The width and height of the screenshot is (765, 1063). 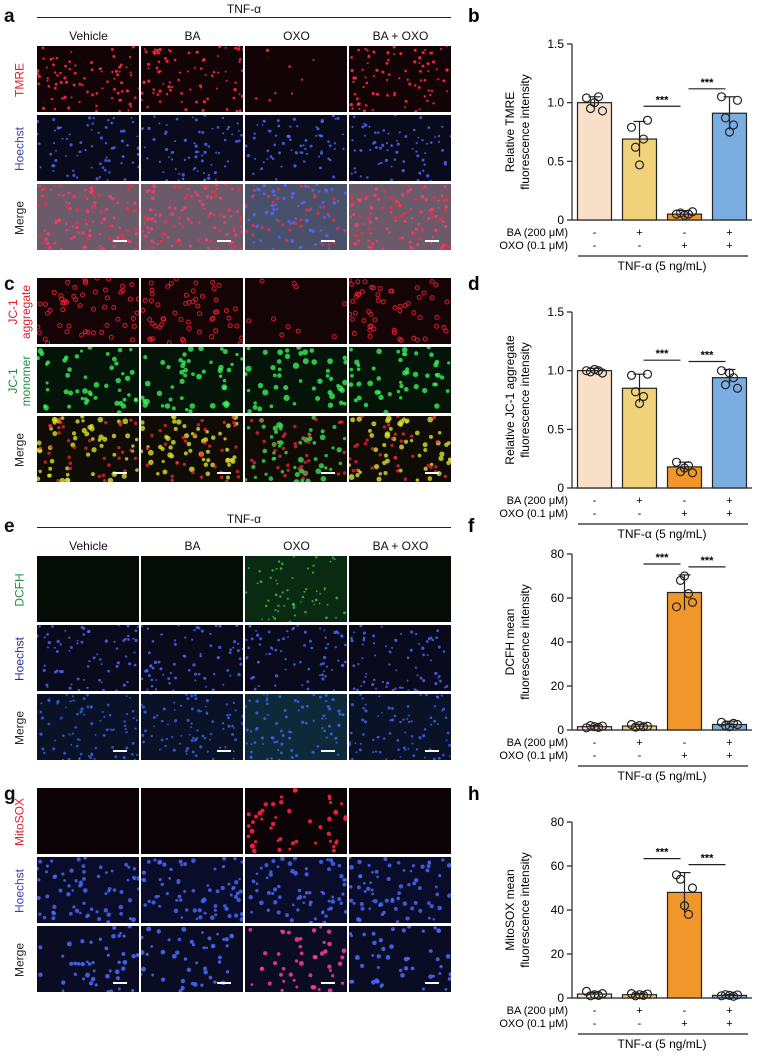 What do you see at coordinates (9, 16) in the screenshot?
I see `panel-label-a: a` at bounding box center [9, 16].